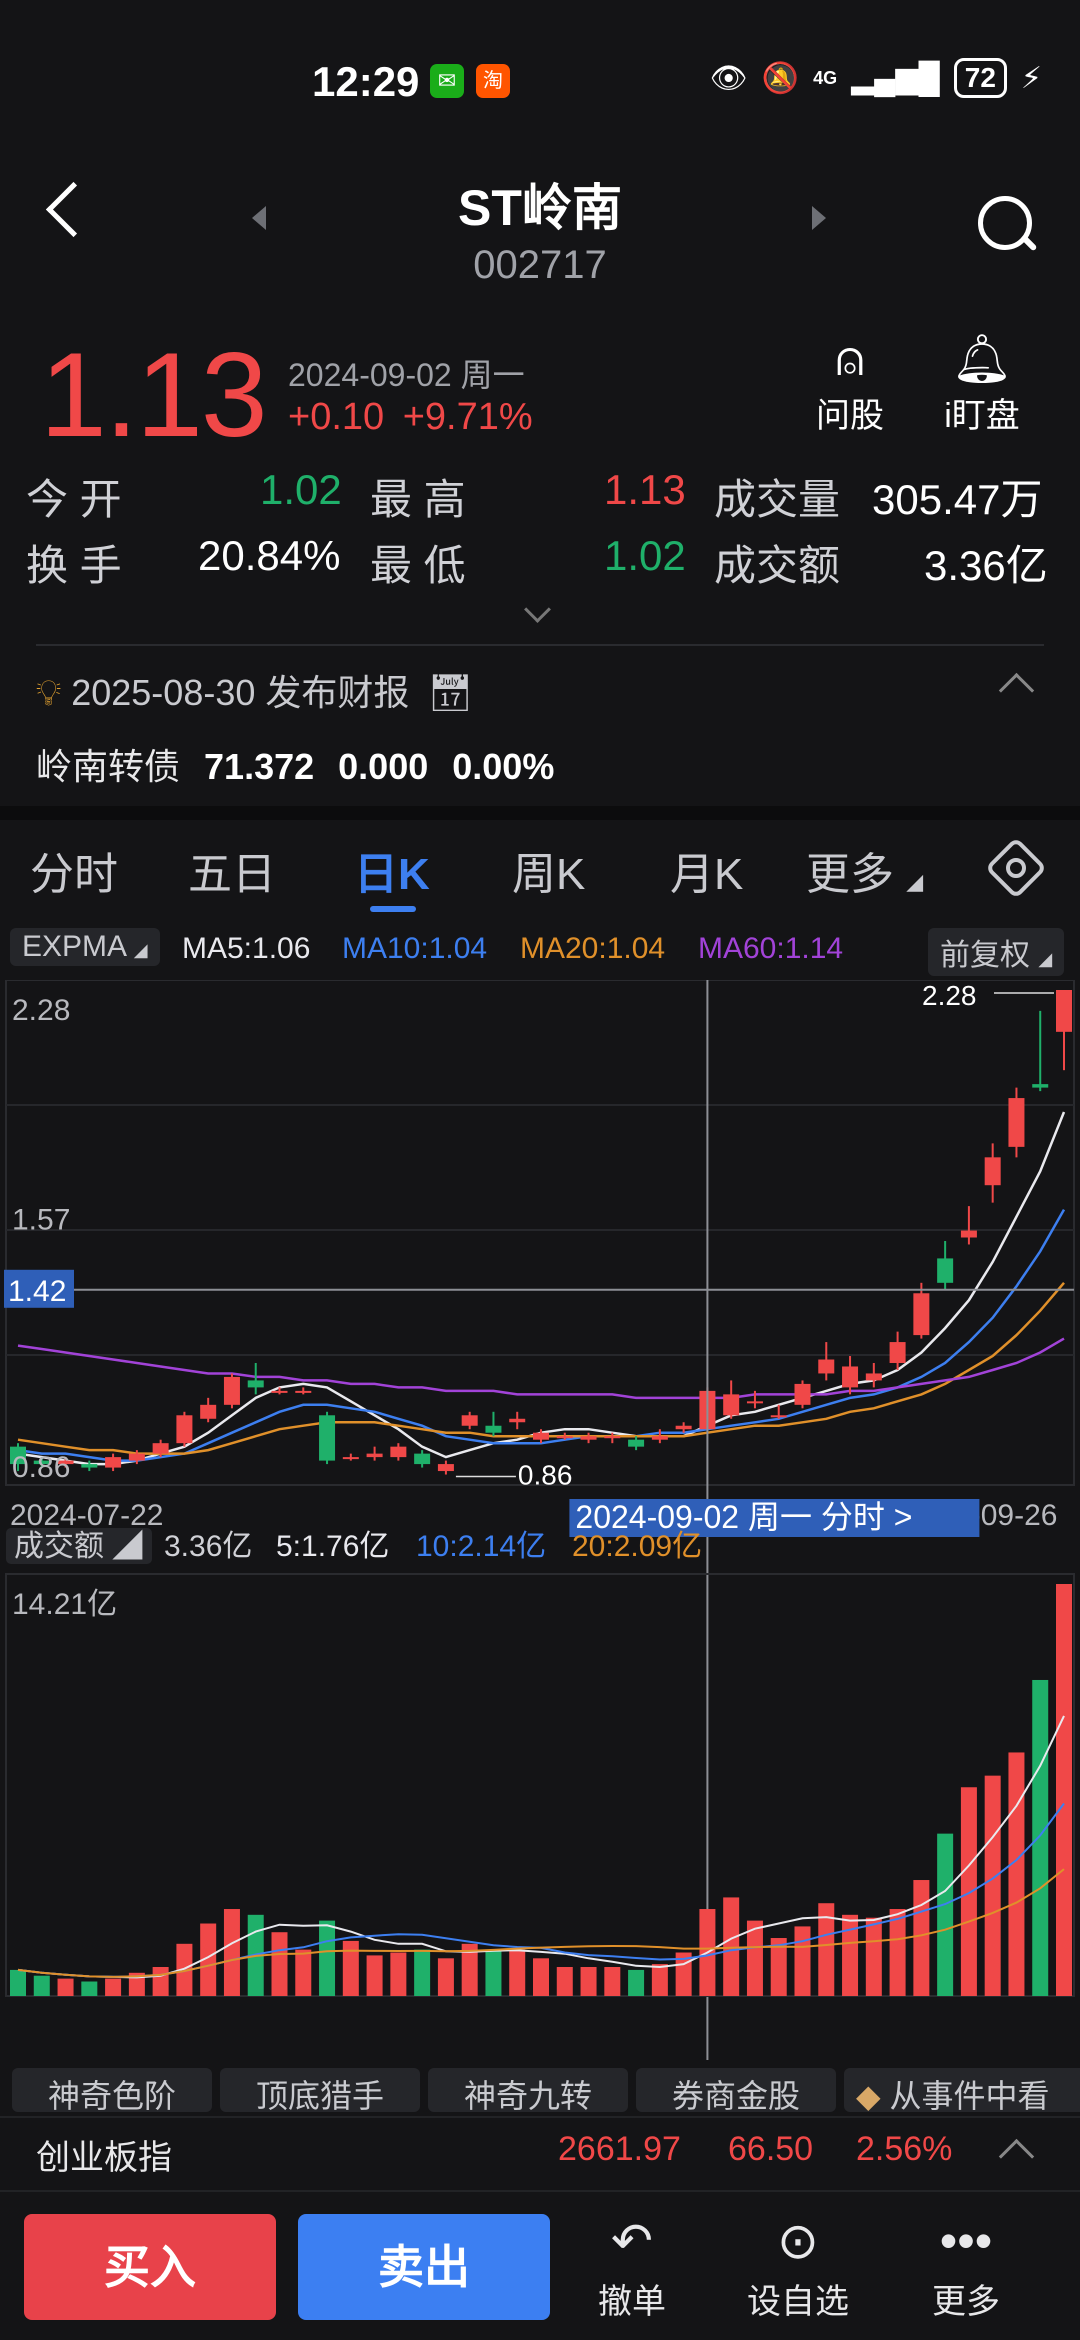 This screenshot has width=1080, height=2340. Describe the element at coordinates (982, 384) in the screenshot. I see `watch-button: 🔔︎ i盯盘` at that location.